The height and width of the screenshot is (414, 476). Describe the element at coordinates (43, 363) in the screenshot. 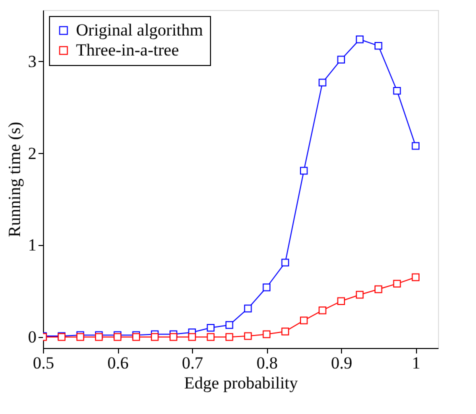

I see `x-tick-label: 0.5` at that location.